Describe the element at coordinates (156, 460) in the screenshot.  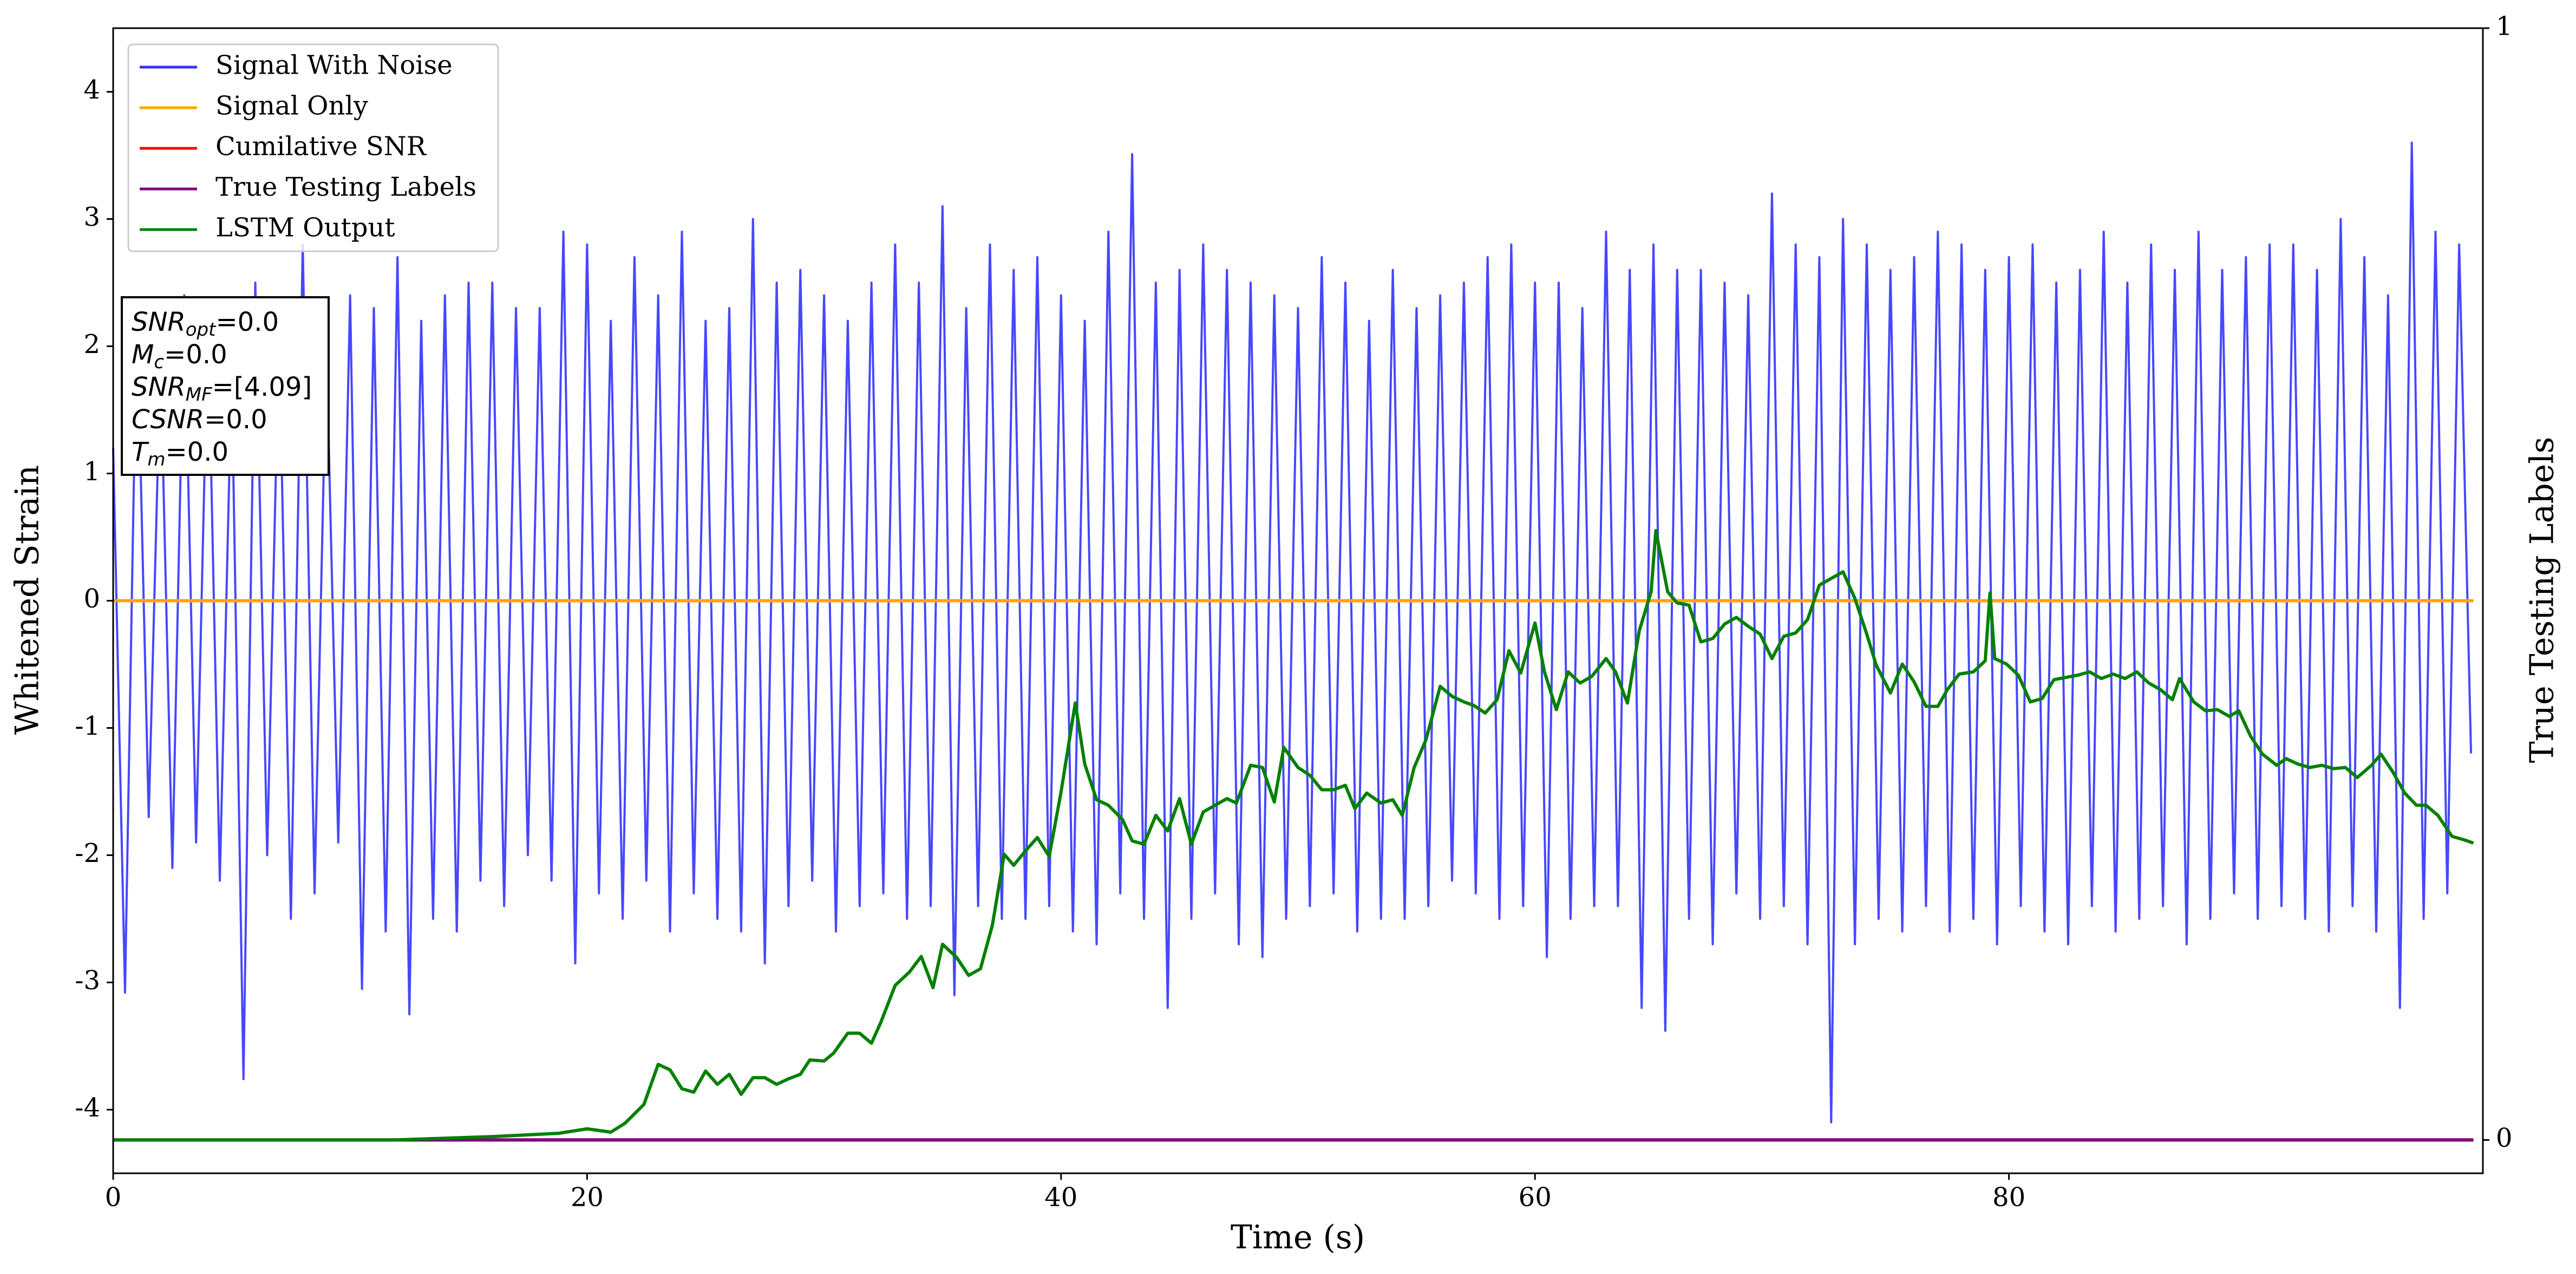
I see `annotation-subscript: m` at that location.